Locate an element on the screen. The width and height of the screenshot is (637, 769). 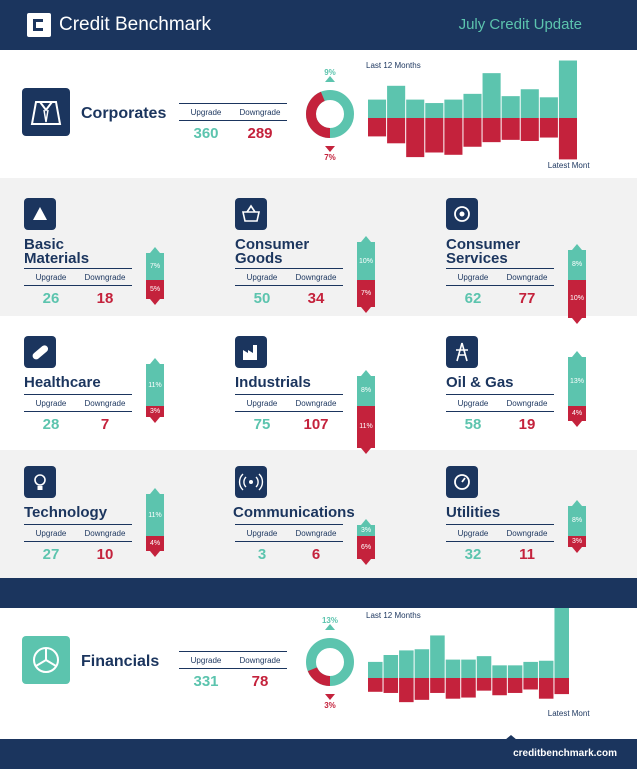
footer is located at coordinates (318, 754).